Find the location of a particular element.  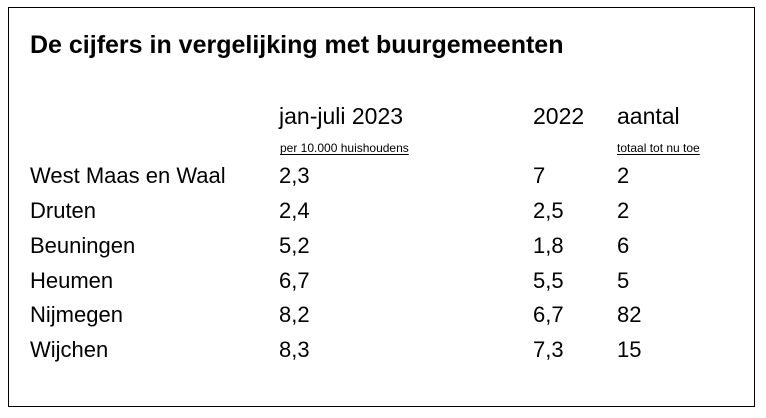

row-value-2022: 1,8 is located at coordinates (548, 245).